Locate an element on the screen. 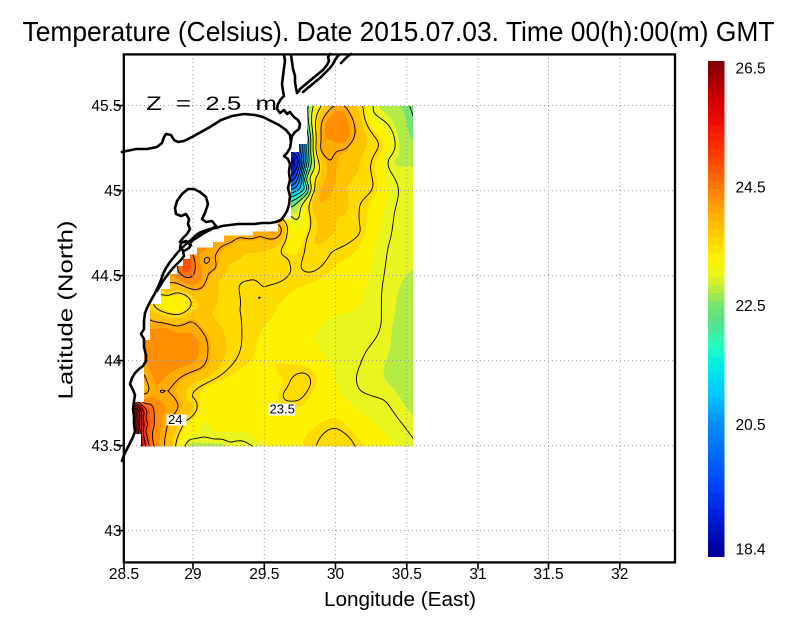 This screenshot has height=618, width=800. svg-text: 29.5 is located at coordinates (264, 574).